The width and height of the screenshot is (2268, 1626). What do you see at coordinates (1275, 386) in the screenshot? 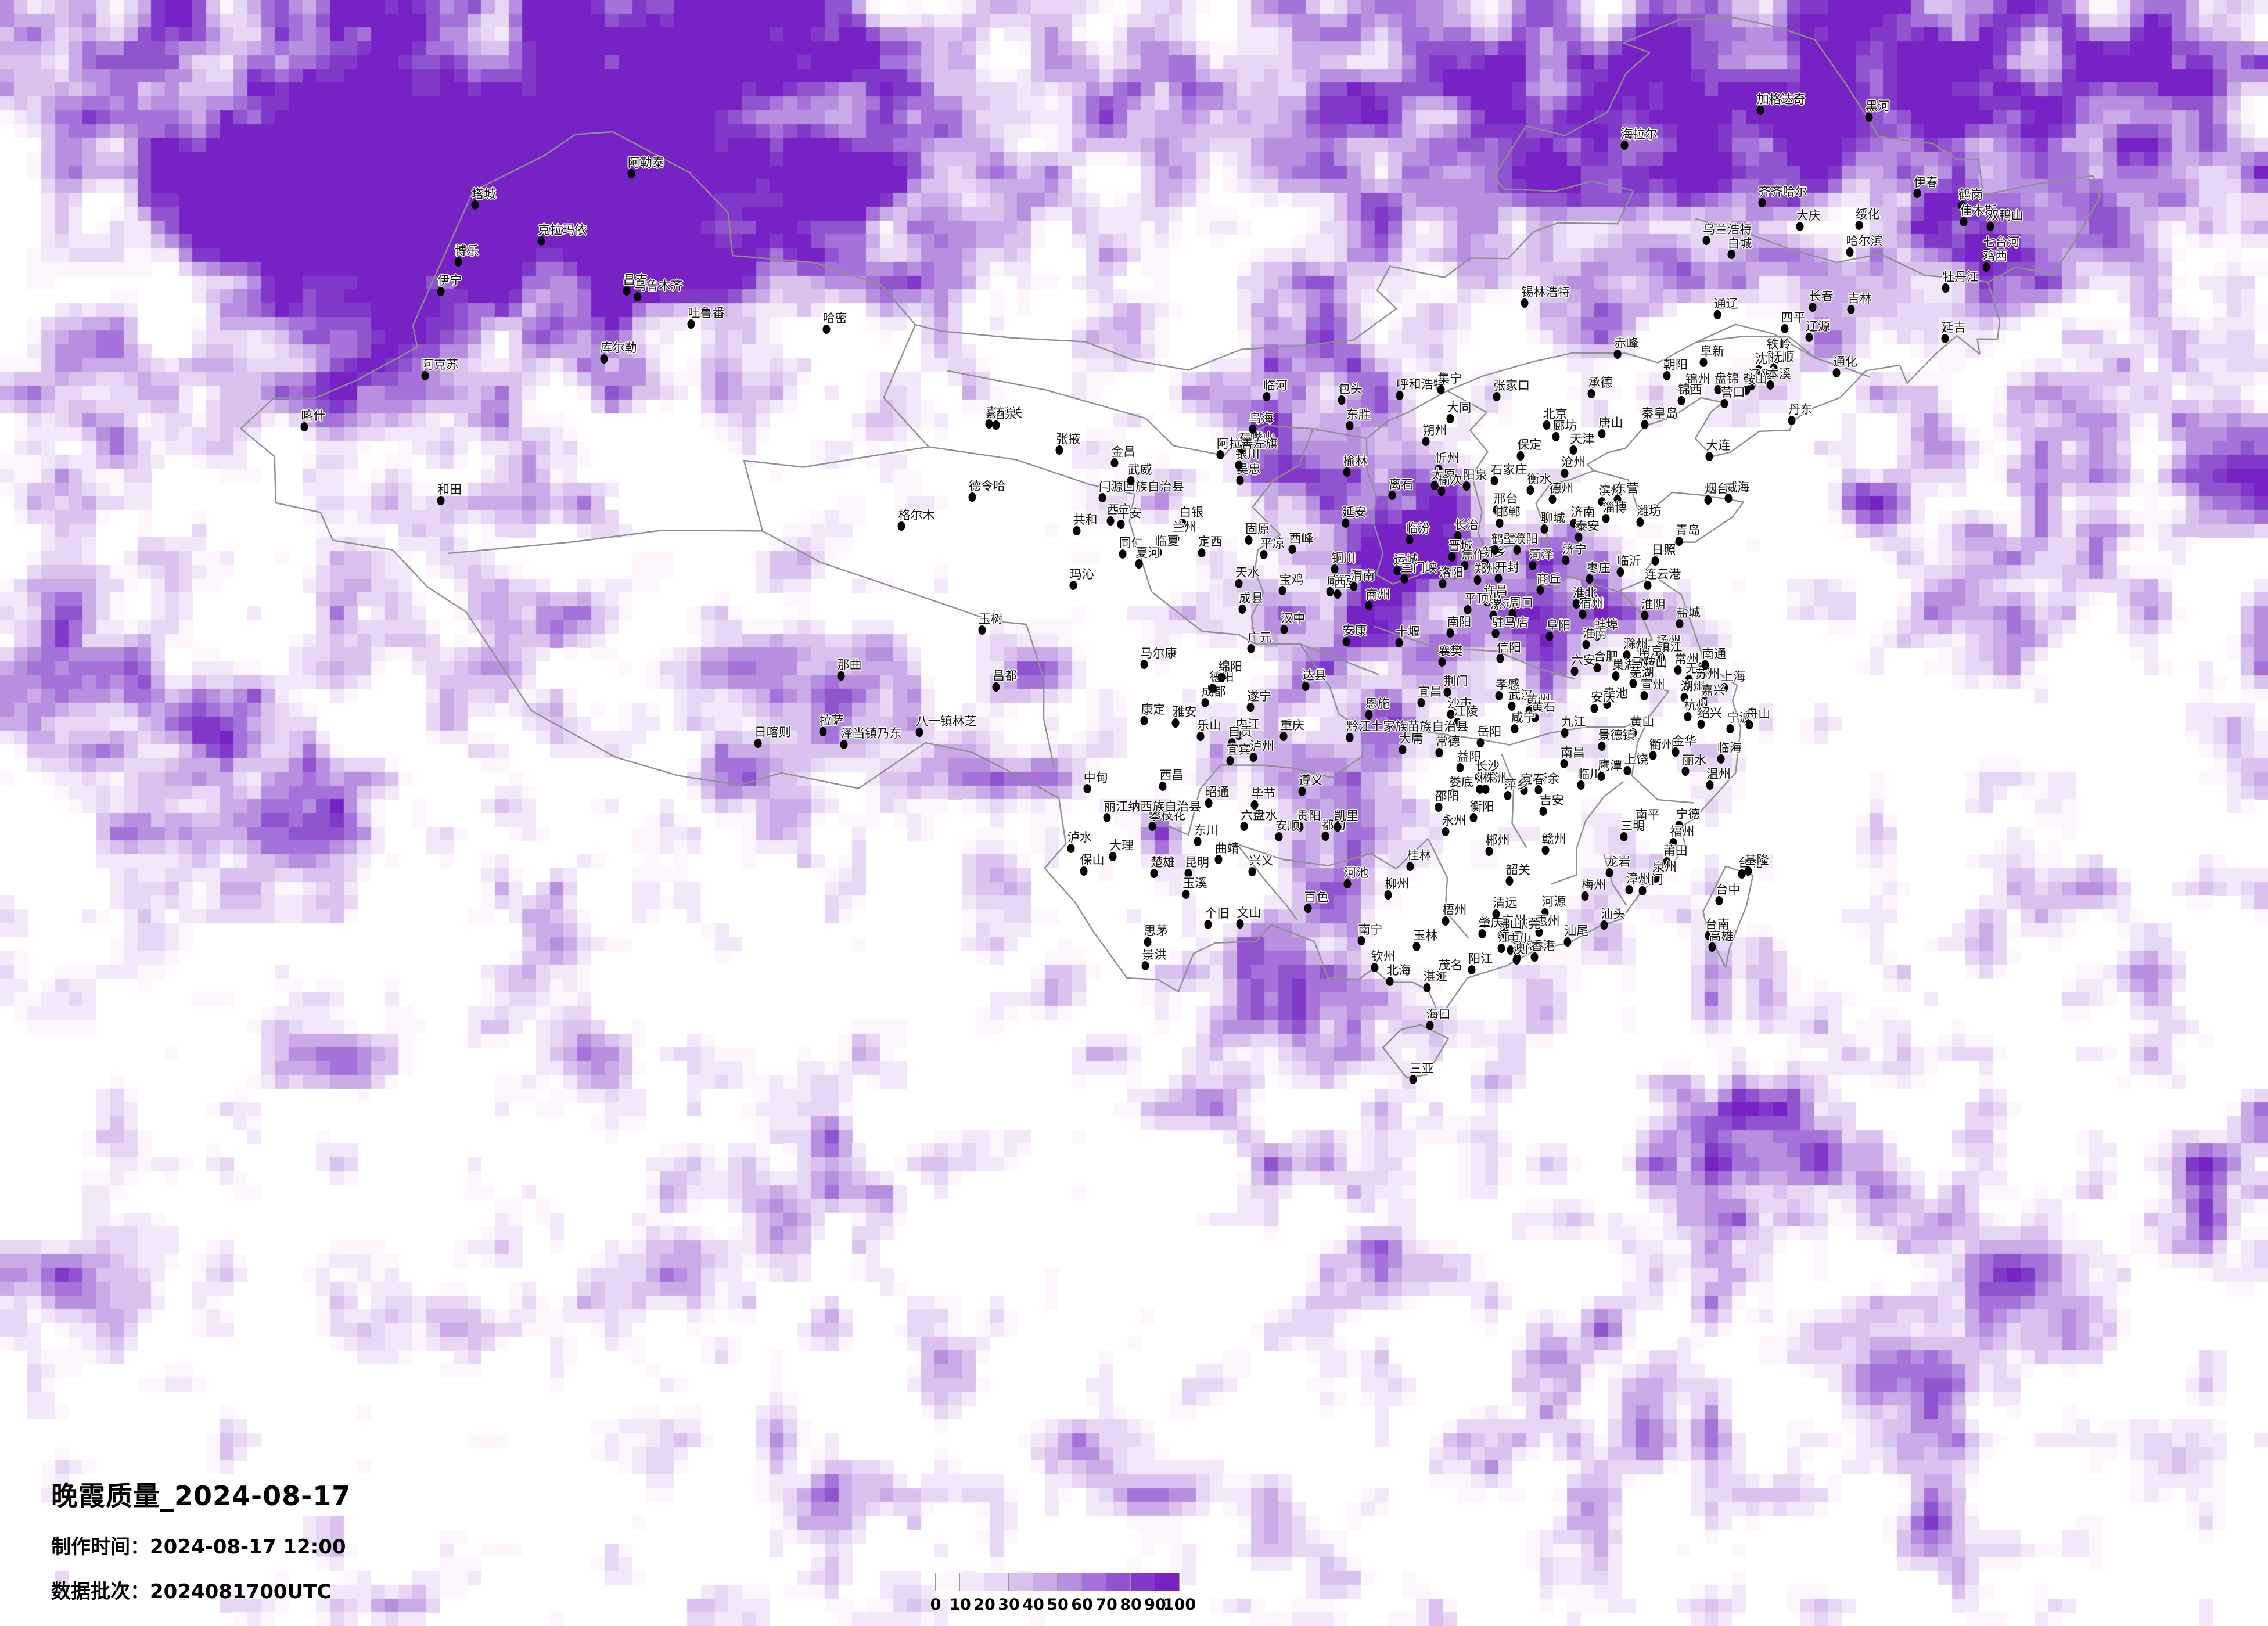
I see `city-label: 临河` at bounding box center [1275, 386].